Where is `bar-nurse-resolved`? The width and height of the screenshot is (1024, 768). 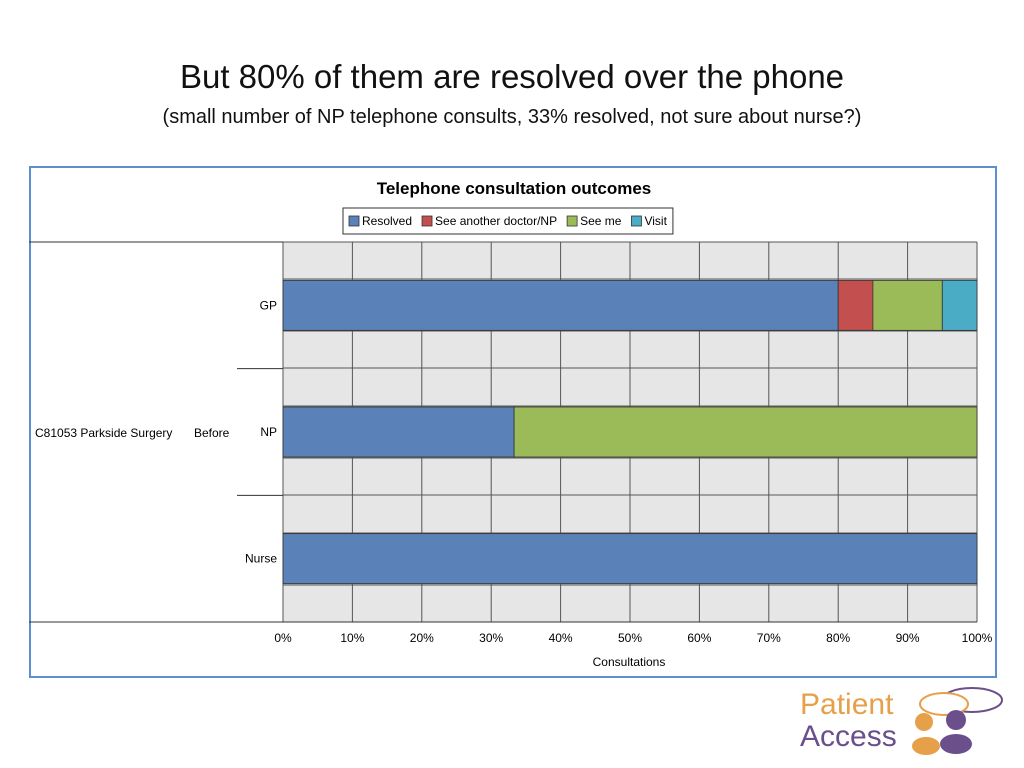
bar-nurse-resolved is located at coordinates (630, 559).